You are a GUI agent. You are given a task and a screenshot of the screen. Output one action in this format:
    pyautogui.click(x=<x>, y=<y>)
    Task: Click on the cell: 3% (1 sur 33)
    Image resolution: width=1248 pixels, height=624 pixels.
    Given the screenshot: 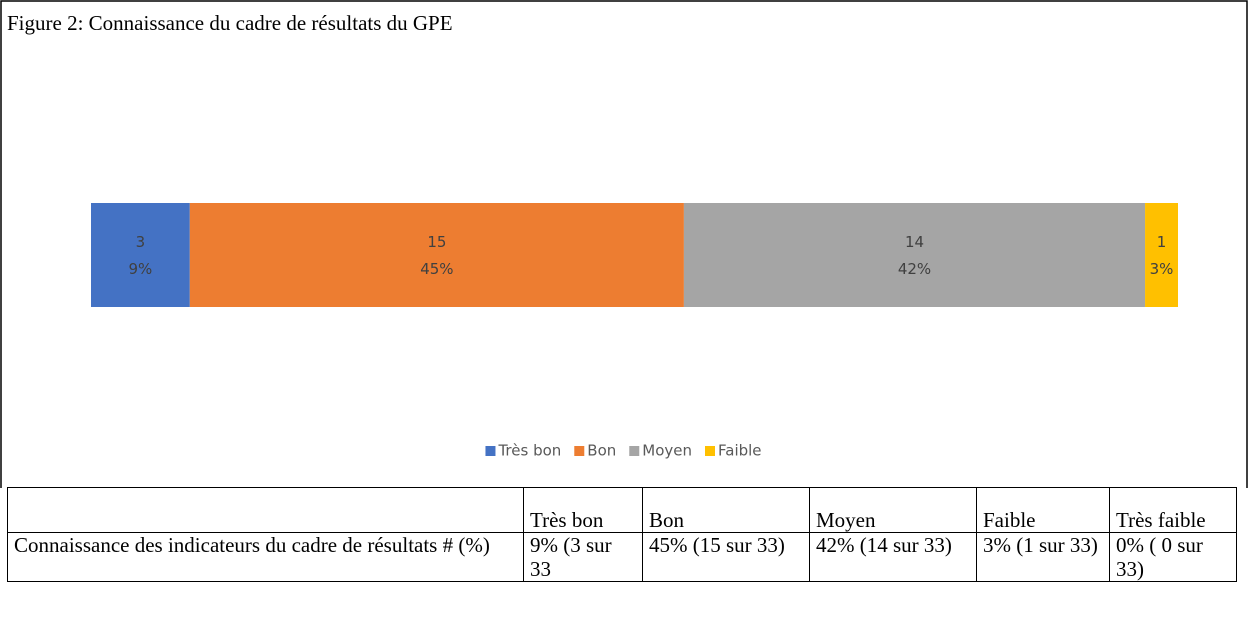 What is the action you would take?
    pyautogui.click(x=1043, y=557)
    